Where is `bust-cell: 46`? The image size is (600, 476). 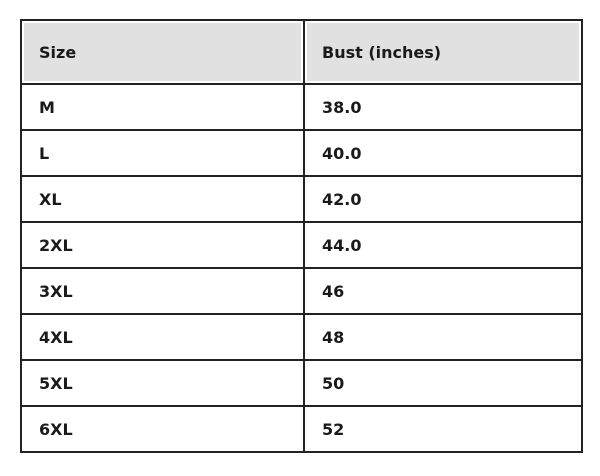 bust-cell: 46 is located at coordinates (443, 291).